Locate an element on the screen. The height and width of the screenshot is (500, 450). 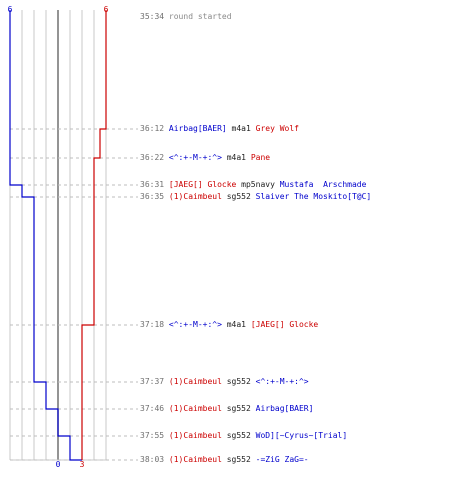
event-row: 37:46 (1)Caimbeul sg552 Airbag[BAER] is located at coordinates (226, 409).